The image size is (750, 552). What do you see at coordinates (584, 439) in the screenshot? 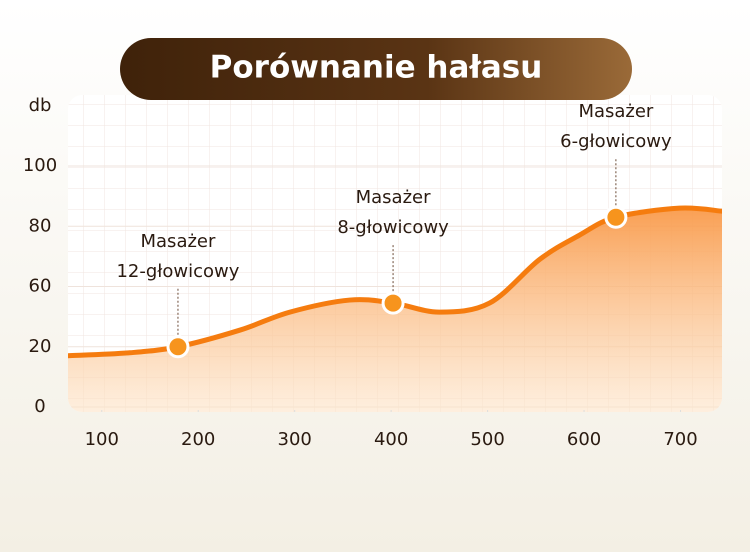
I see `x-tick-label: 600` at bounding box center [584, 439].